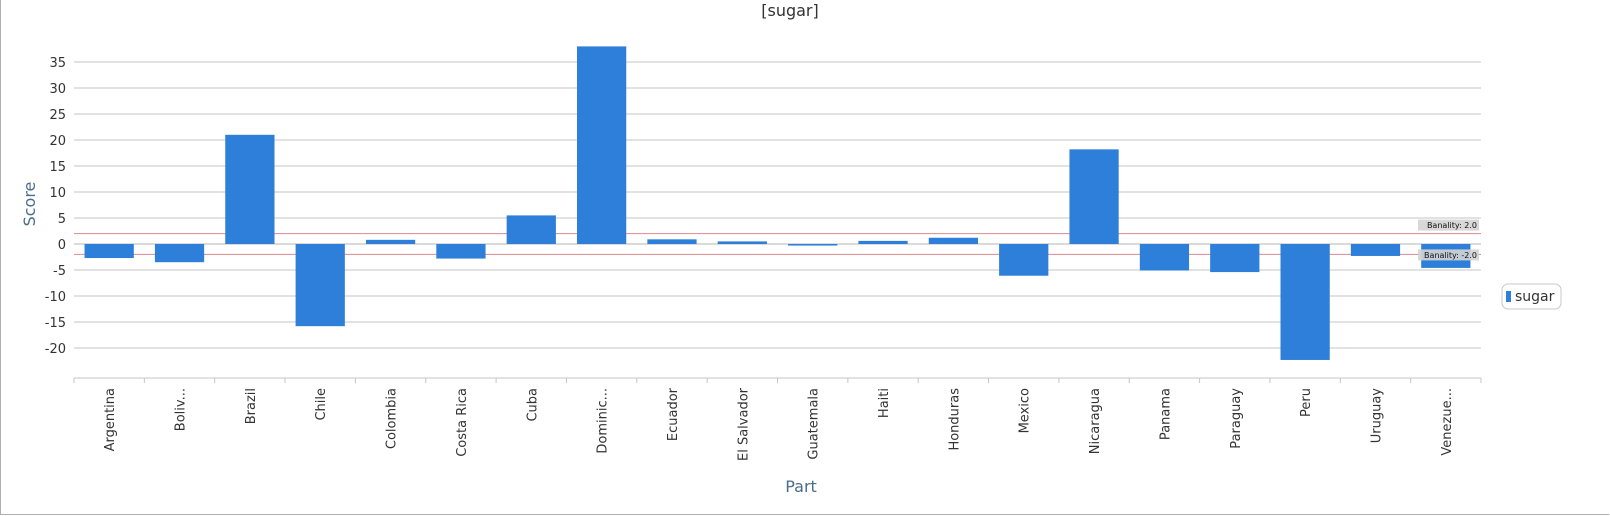 This screenshot has width=1610, height=516. What do you see at coordinates (57, 193) in the screenshot?
I see `y-tick-label: 10` at bounding box center [57, 193].